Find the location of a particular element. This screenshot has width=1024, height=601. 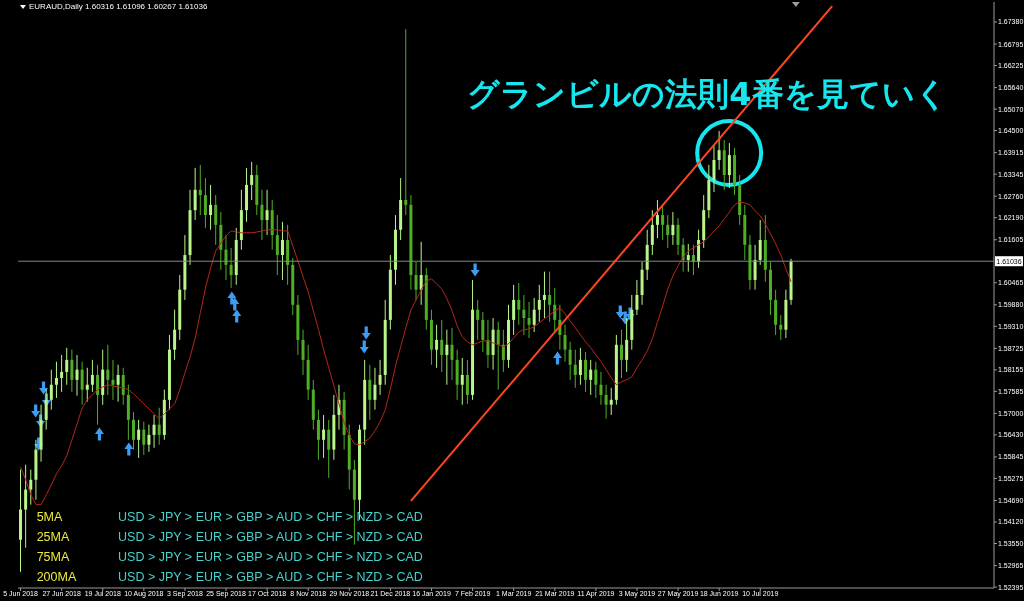

annotation: 5MA is located at coordinates (49, 517).